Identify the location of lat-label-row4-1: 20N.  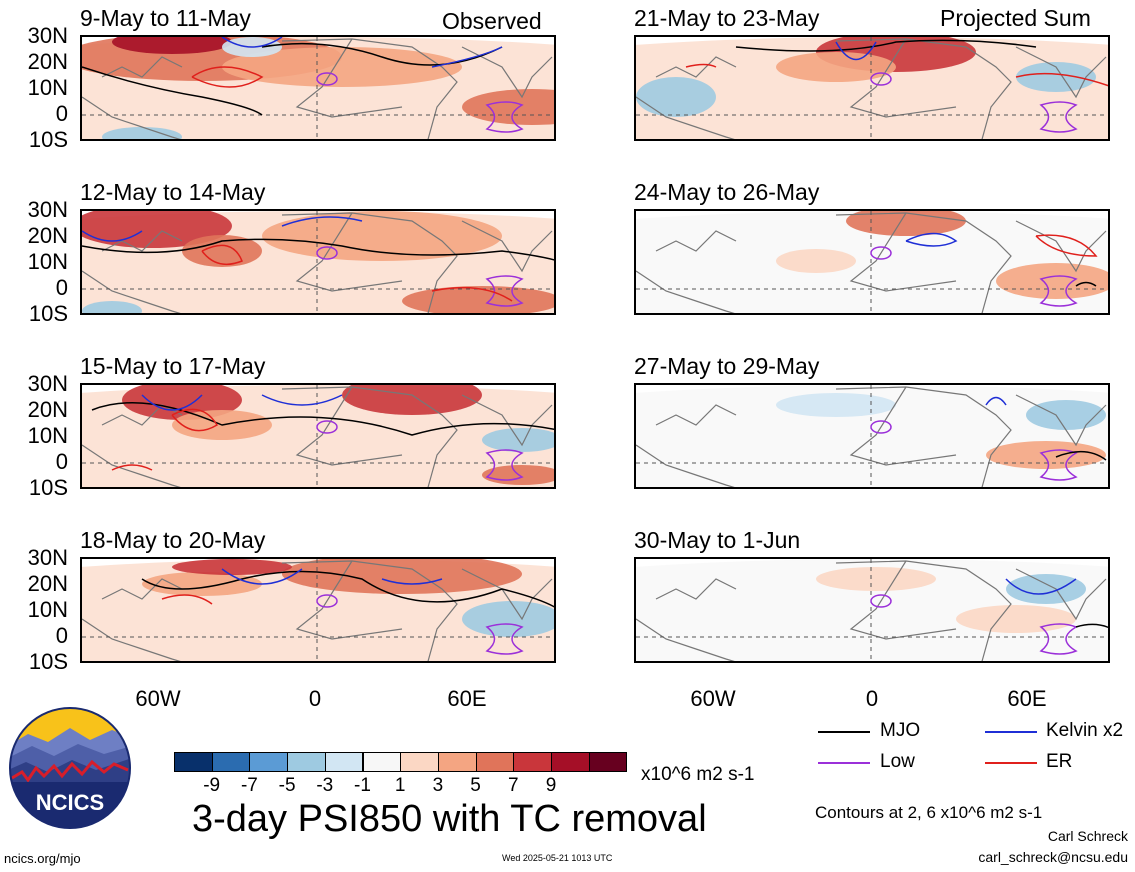
(47, 583).